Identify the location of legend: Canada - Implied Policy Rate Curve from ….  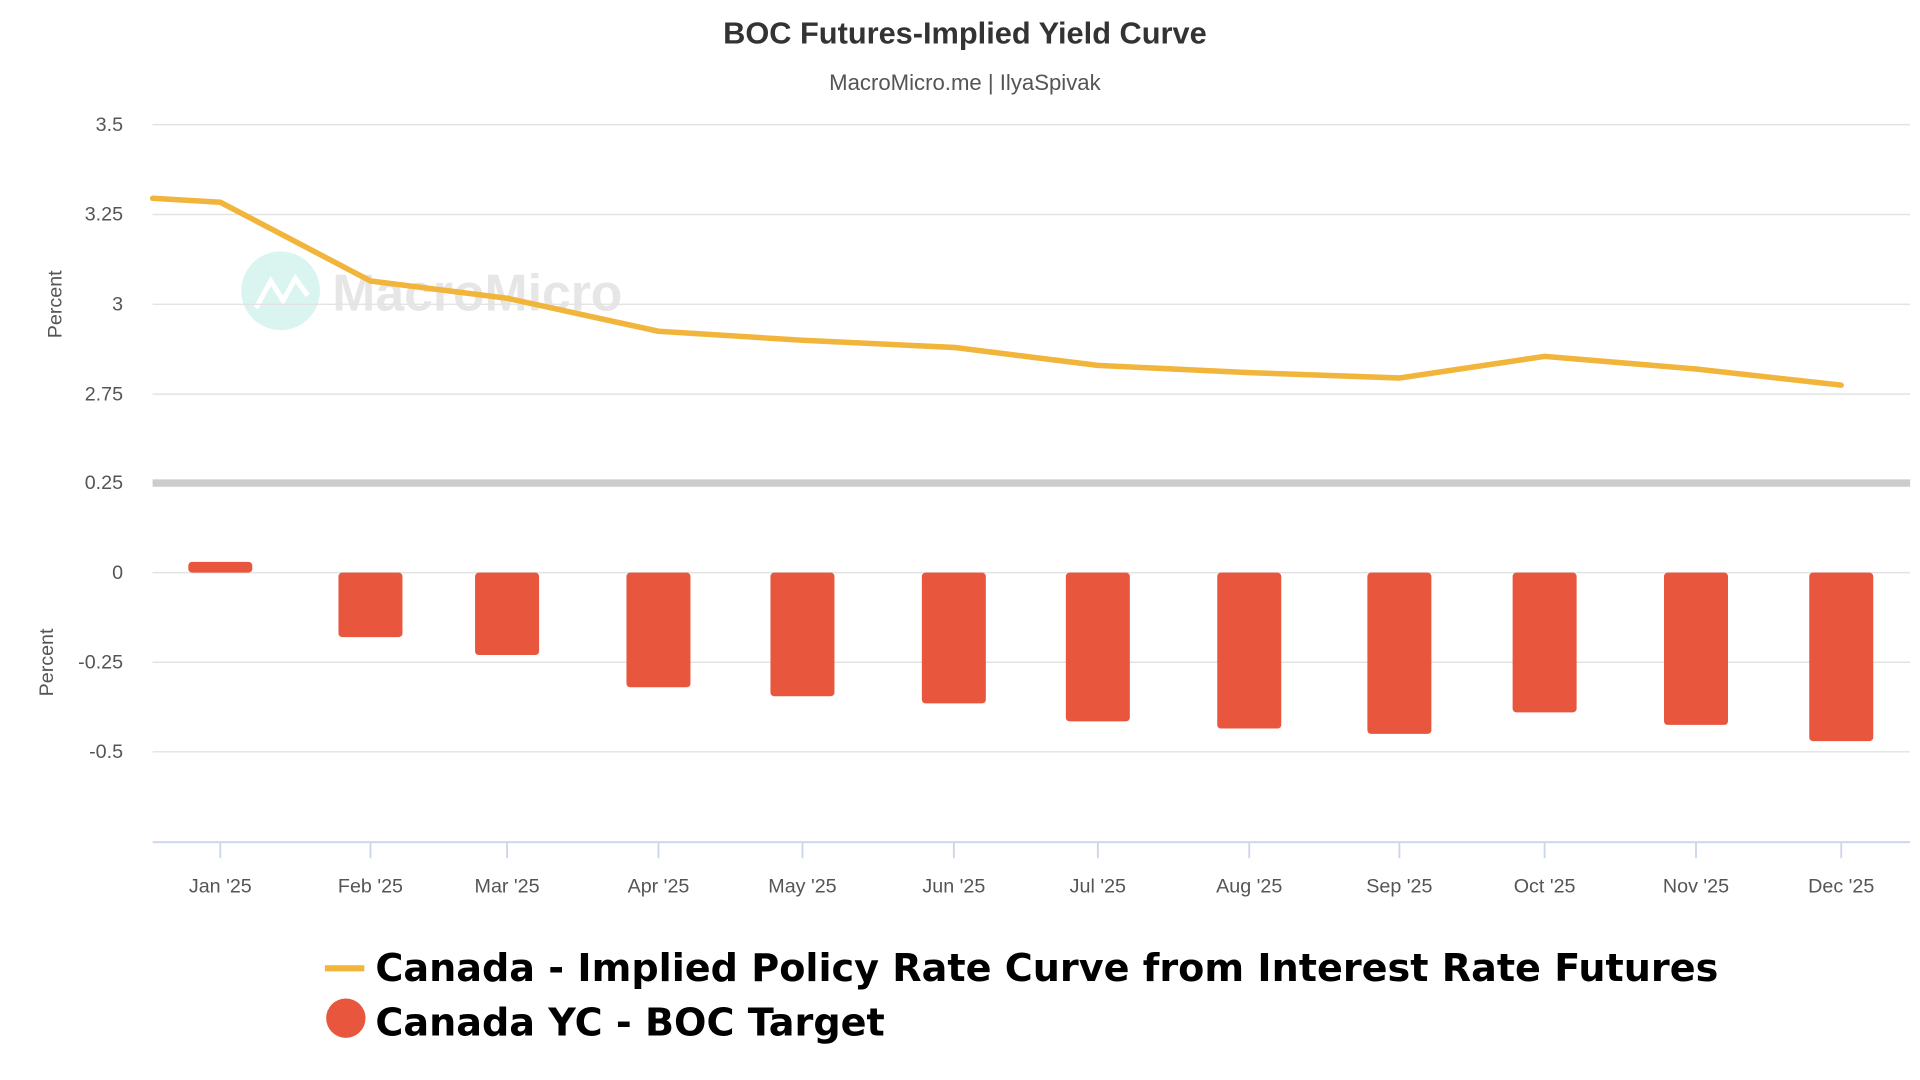
(1021, 995).